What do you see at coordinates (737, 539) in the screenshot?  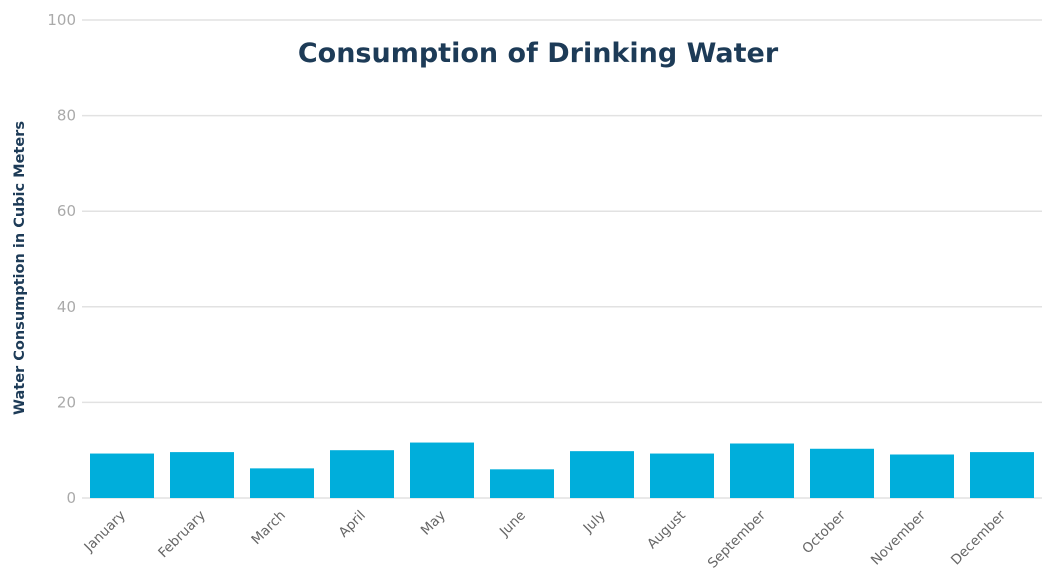 I see `x-tick-label: September` at bounding box center [737, 539].